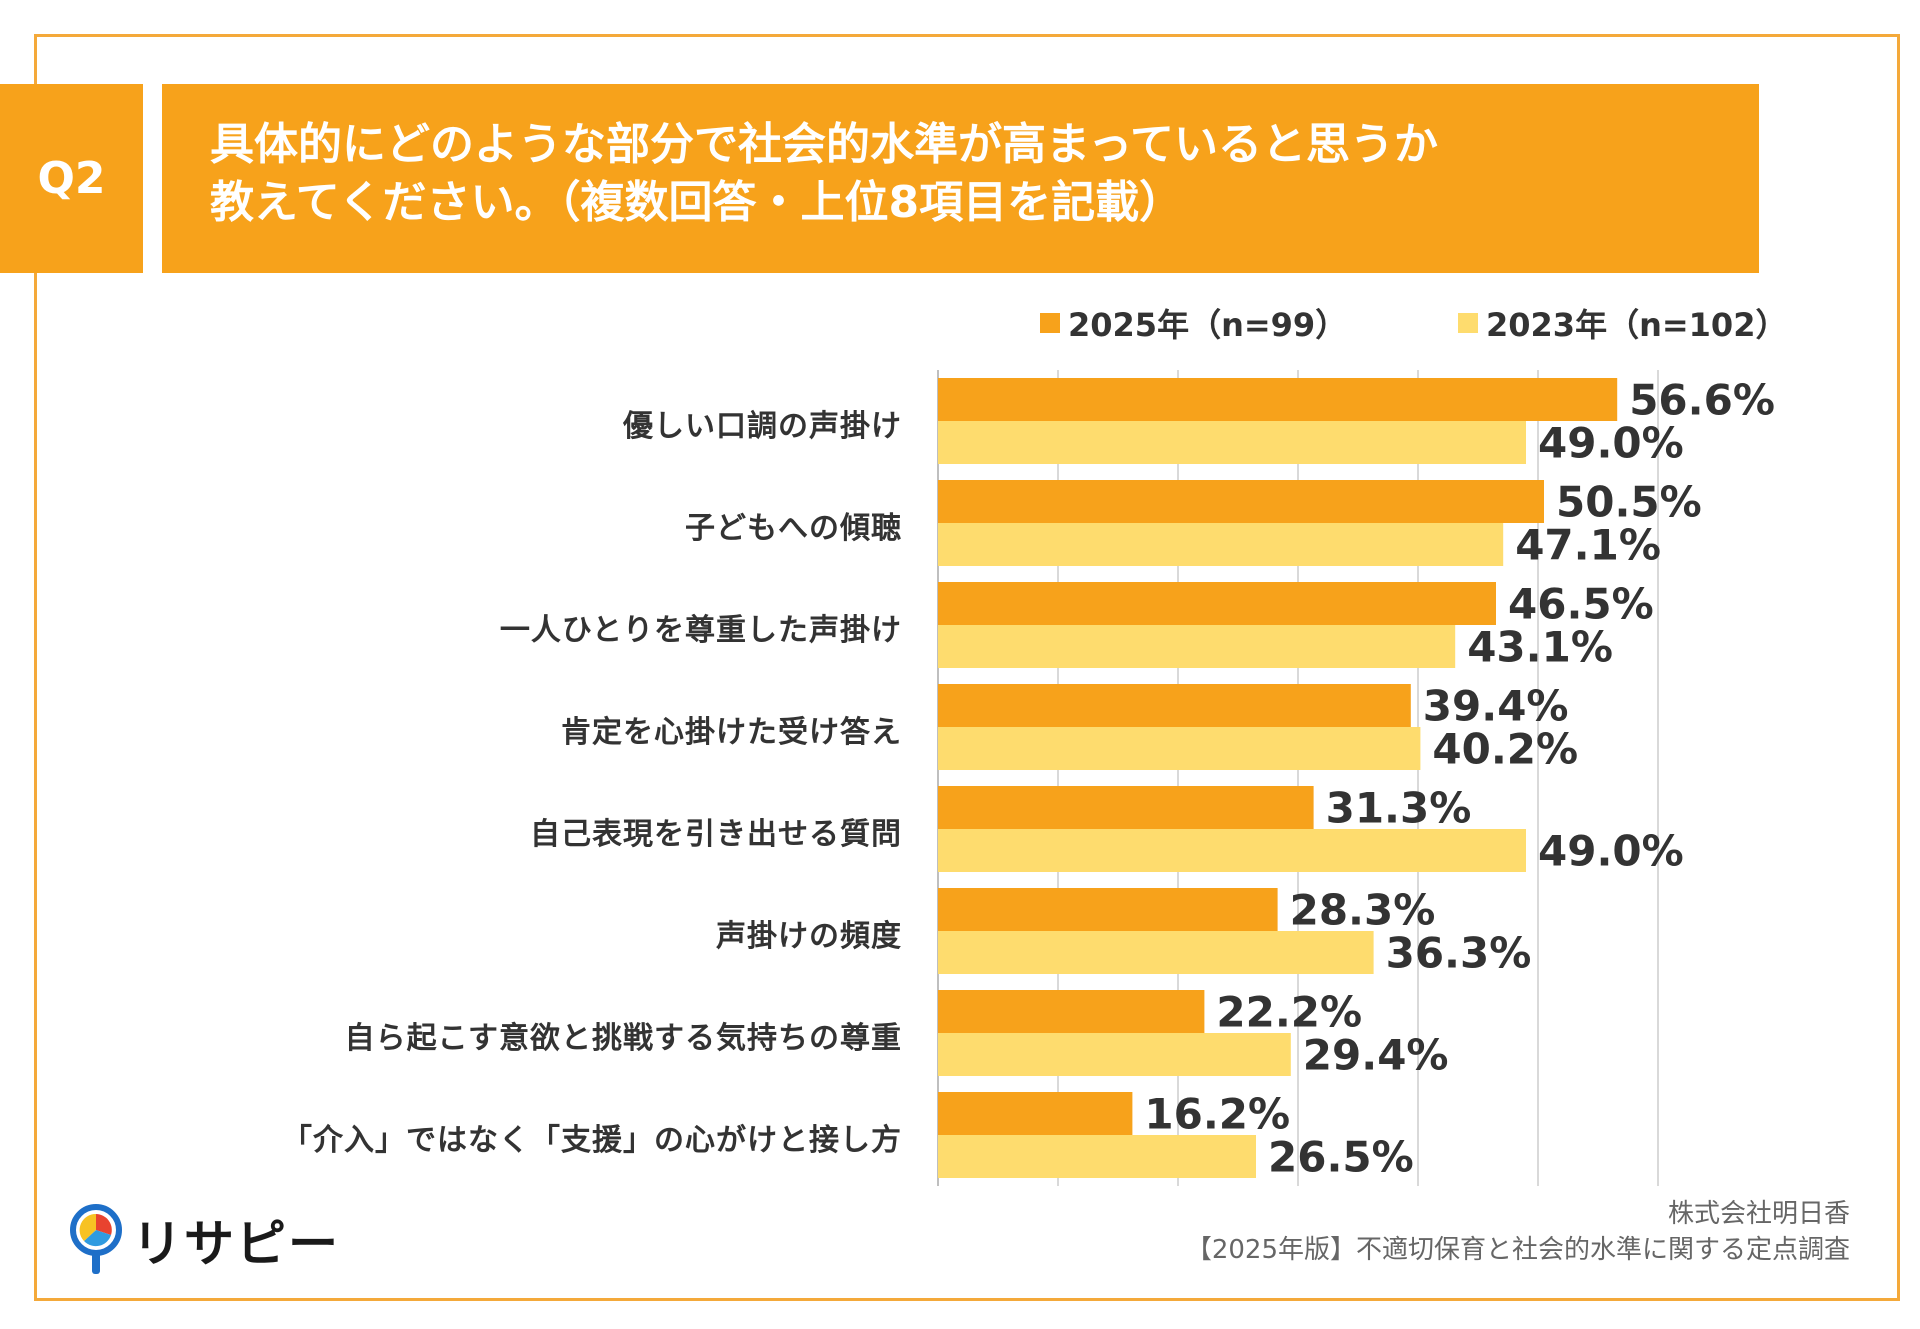  I want to click on question-title-line-2: 教えてください。（複数回答・上位8項目を記載）, so click(697, 202).